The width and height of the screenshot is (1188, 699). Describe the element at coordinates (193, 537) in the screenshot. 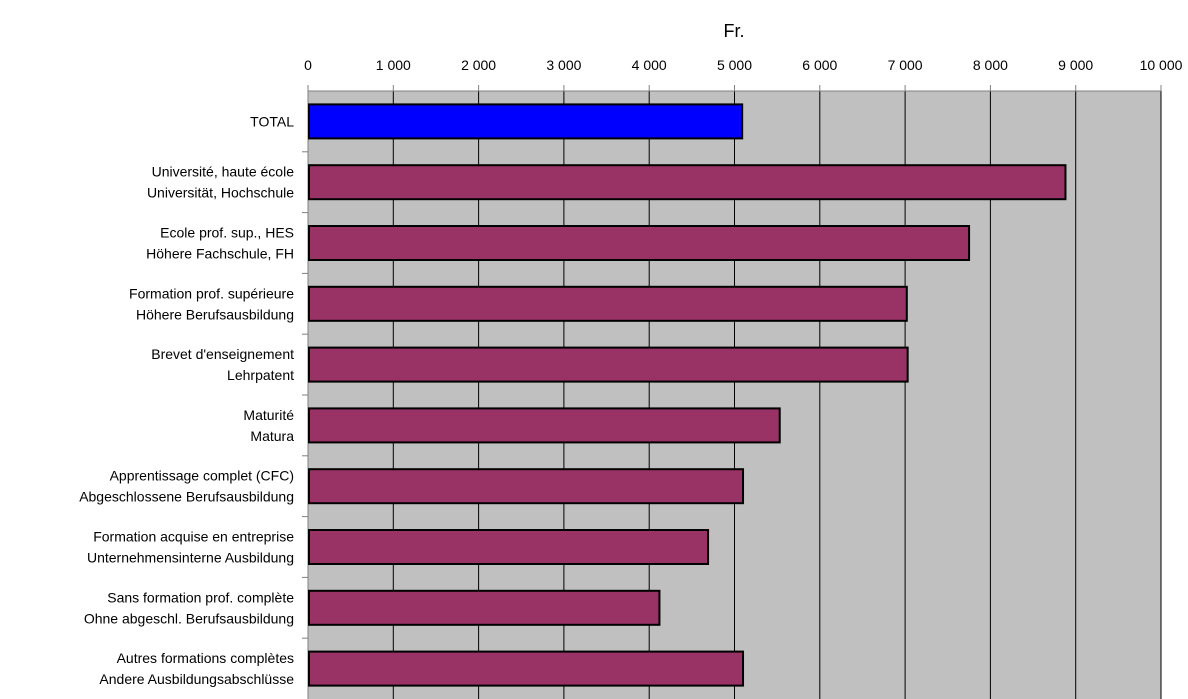

I see `category-label: Formation acquise en entreprise` at that location.